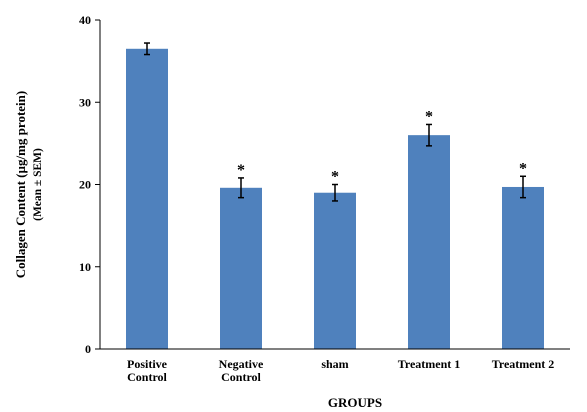 The width and height of the screenshot is (587, 412). I want to click on y-ticks-layer: 0 10 20 30 40, so click(89, 184).